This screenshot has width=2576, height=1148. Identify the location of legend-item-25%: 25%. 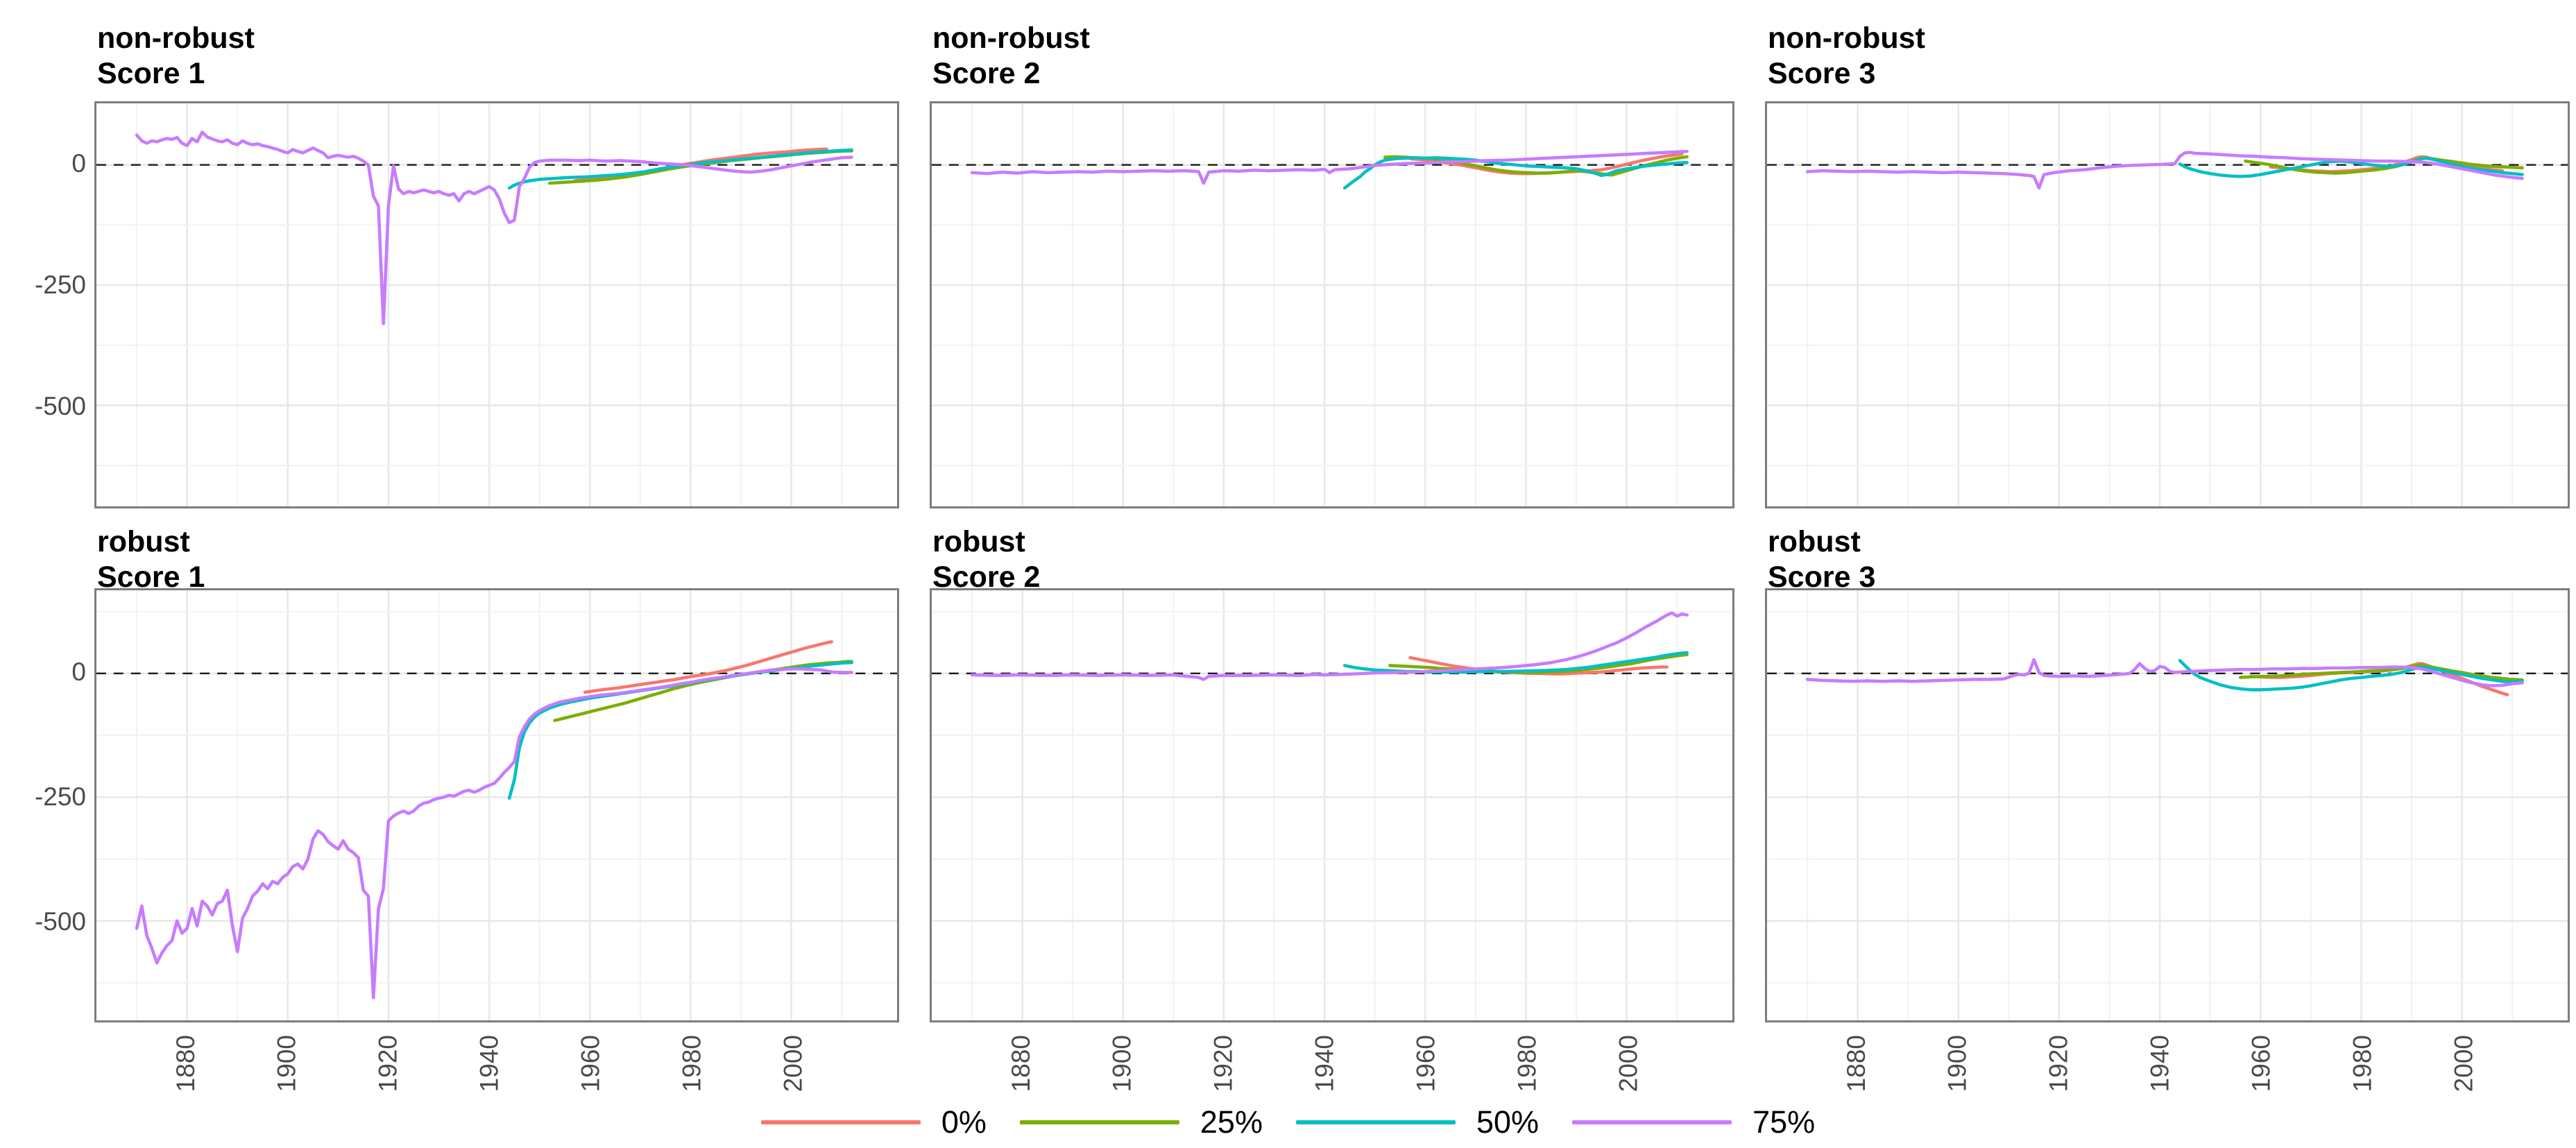
(1141, 1122).